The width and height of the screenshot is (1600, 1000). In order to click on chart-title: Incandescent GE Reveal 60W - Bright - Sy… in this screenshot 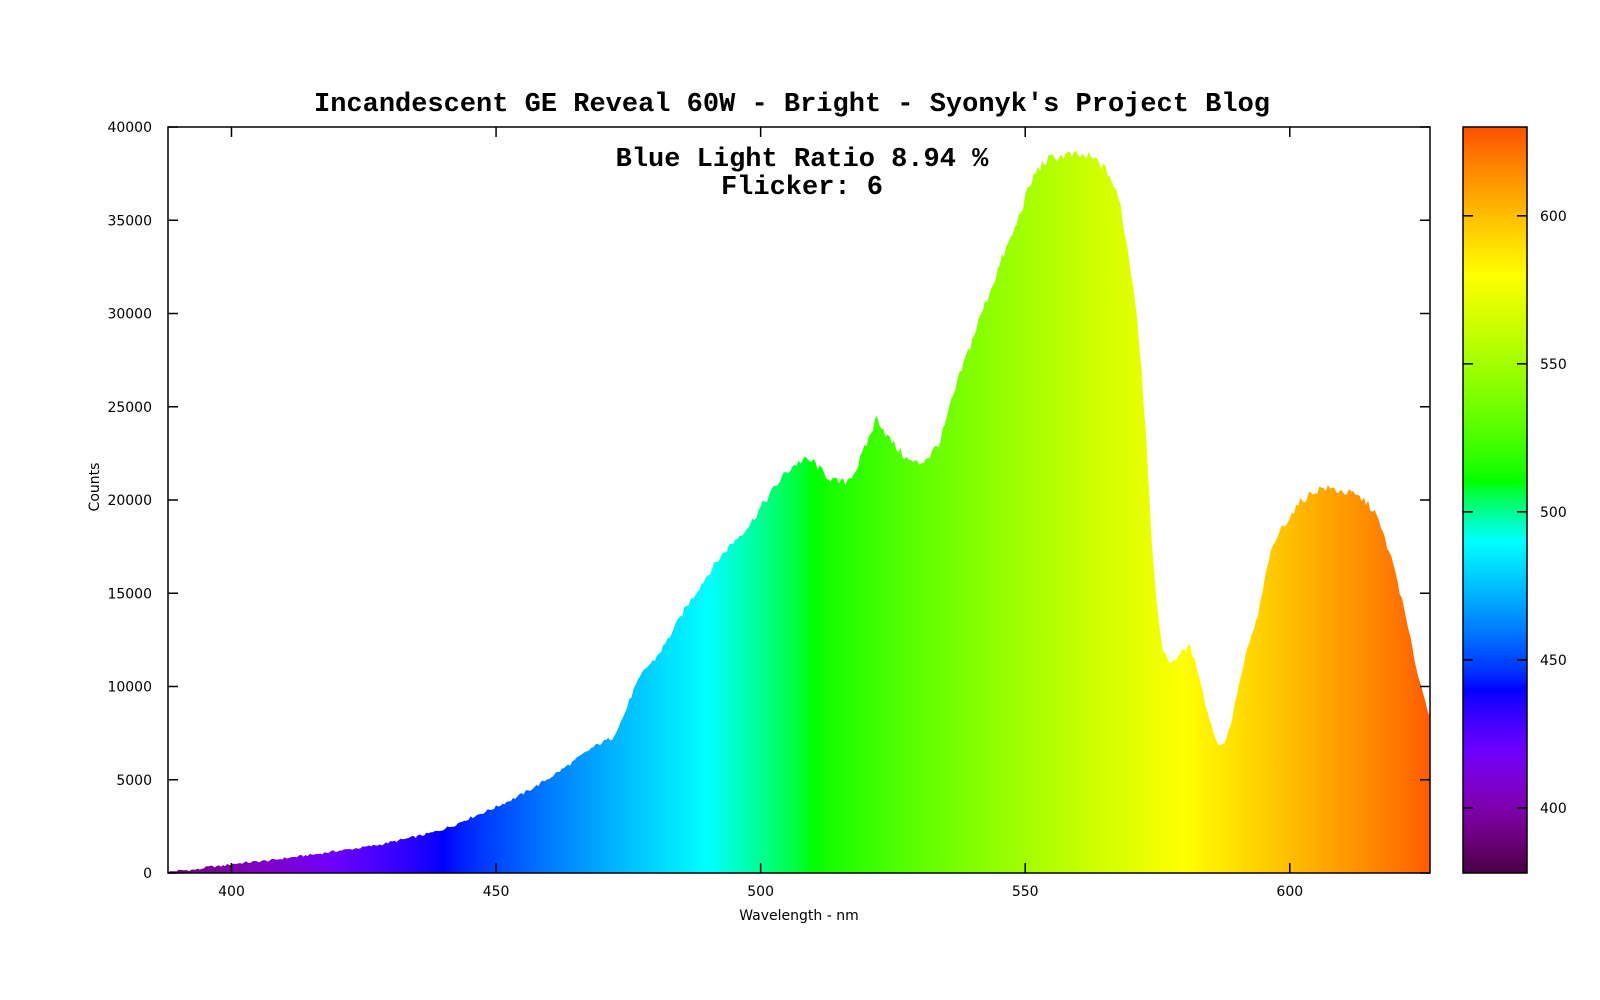, I will do `click(792, 105)`.